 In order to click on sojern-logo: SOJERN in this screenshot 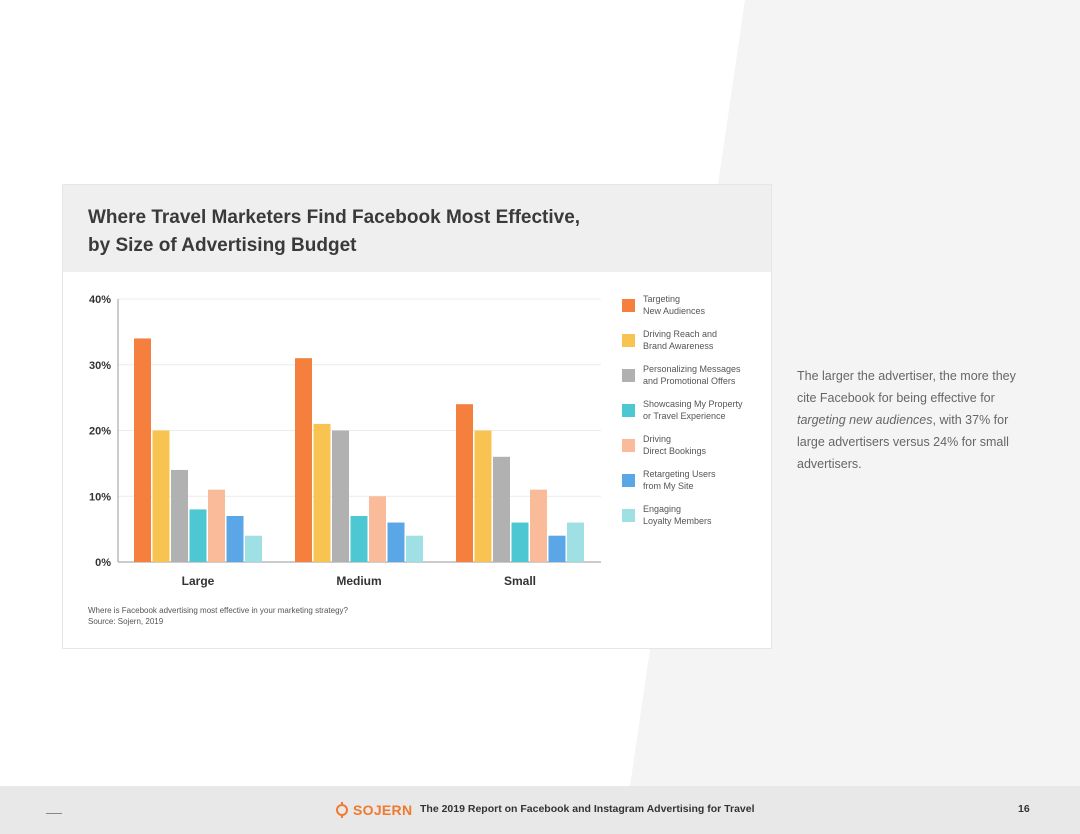, I will do `click(373, 810)`.